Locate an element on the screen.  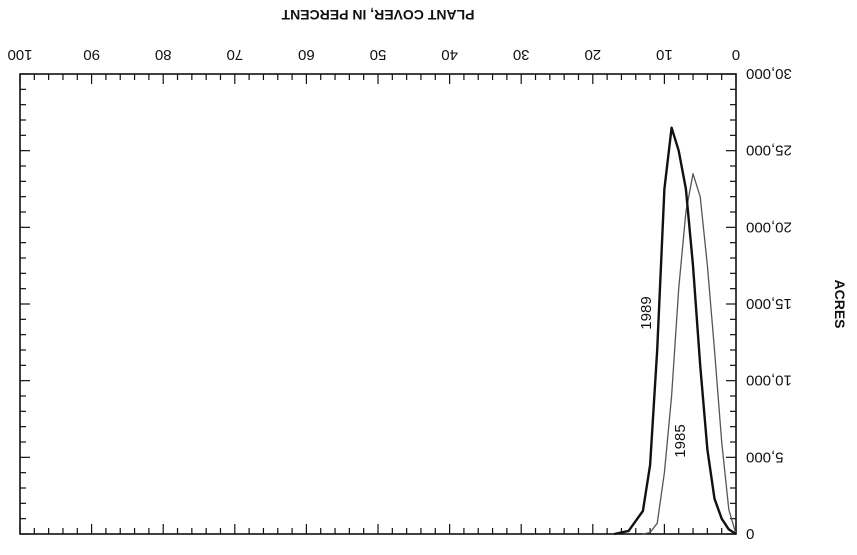
x-tick-label: 60 is located at coordinates (306, 54).